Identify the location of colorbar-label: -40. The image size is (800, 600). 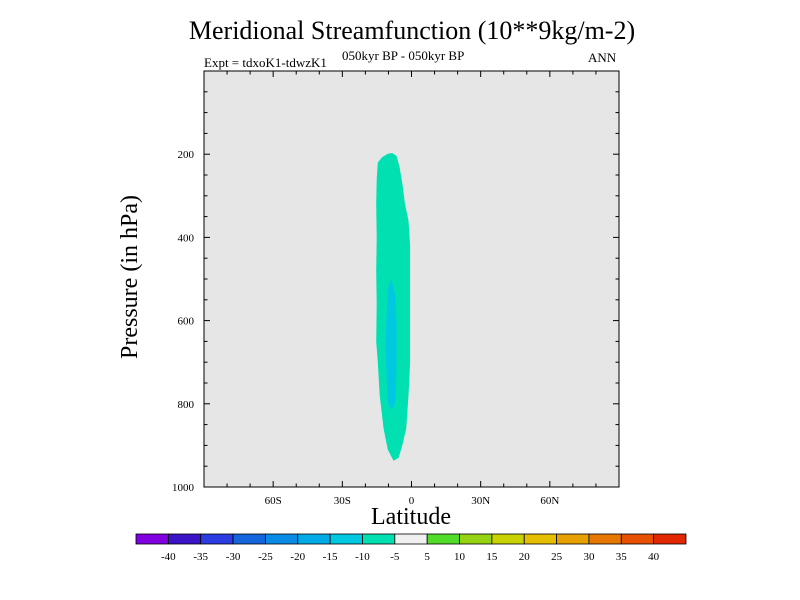
(168, 557).